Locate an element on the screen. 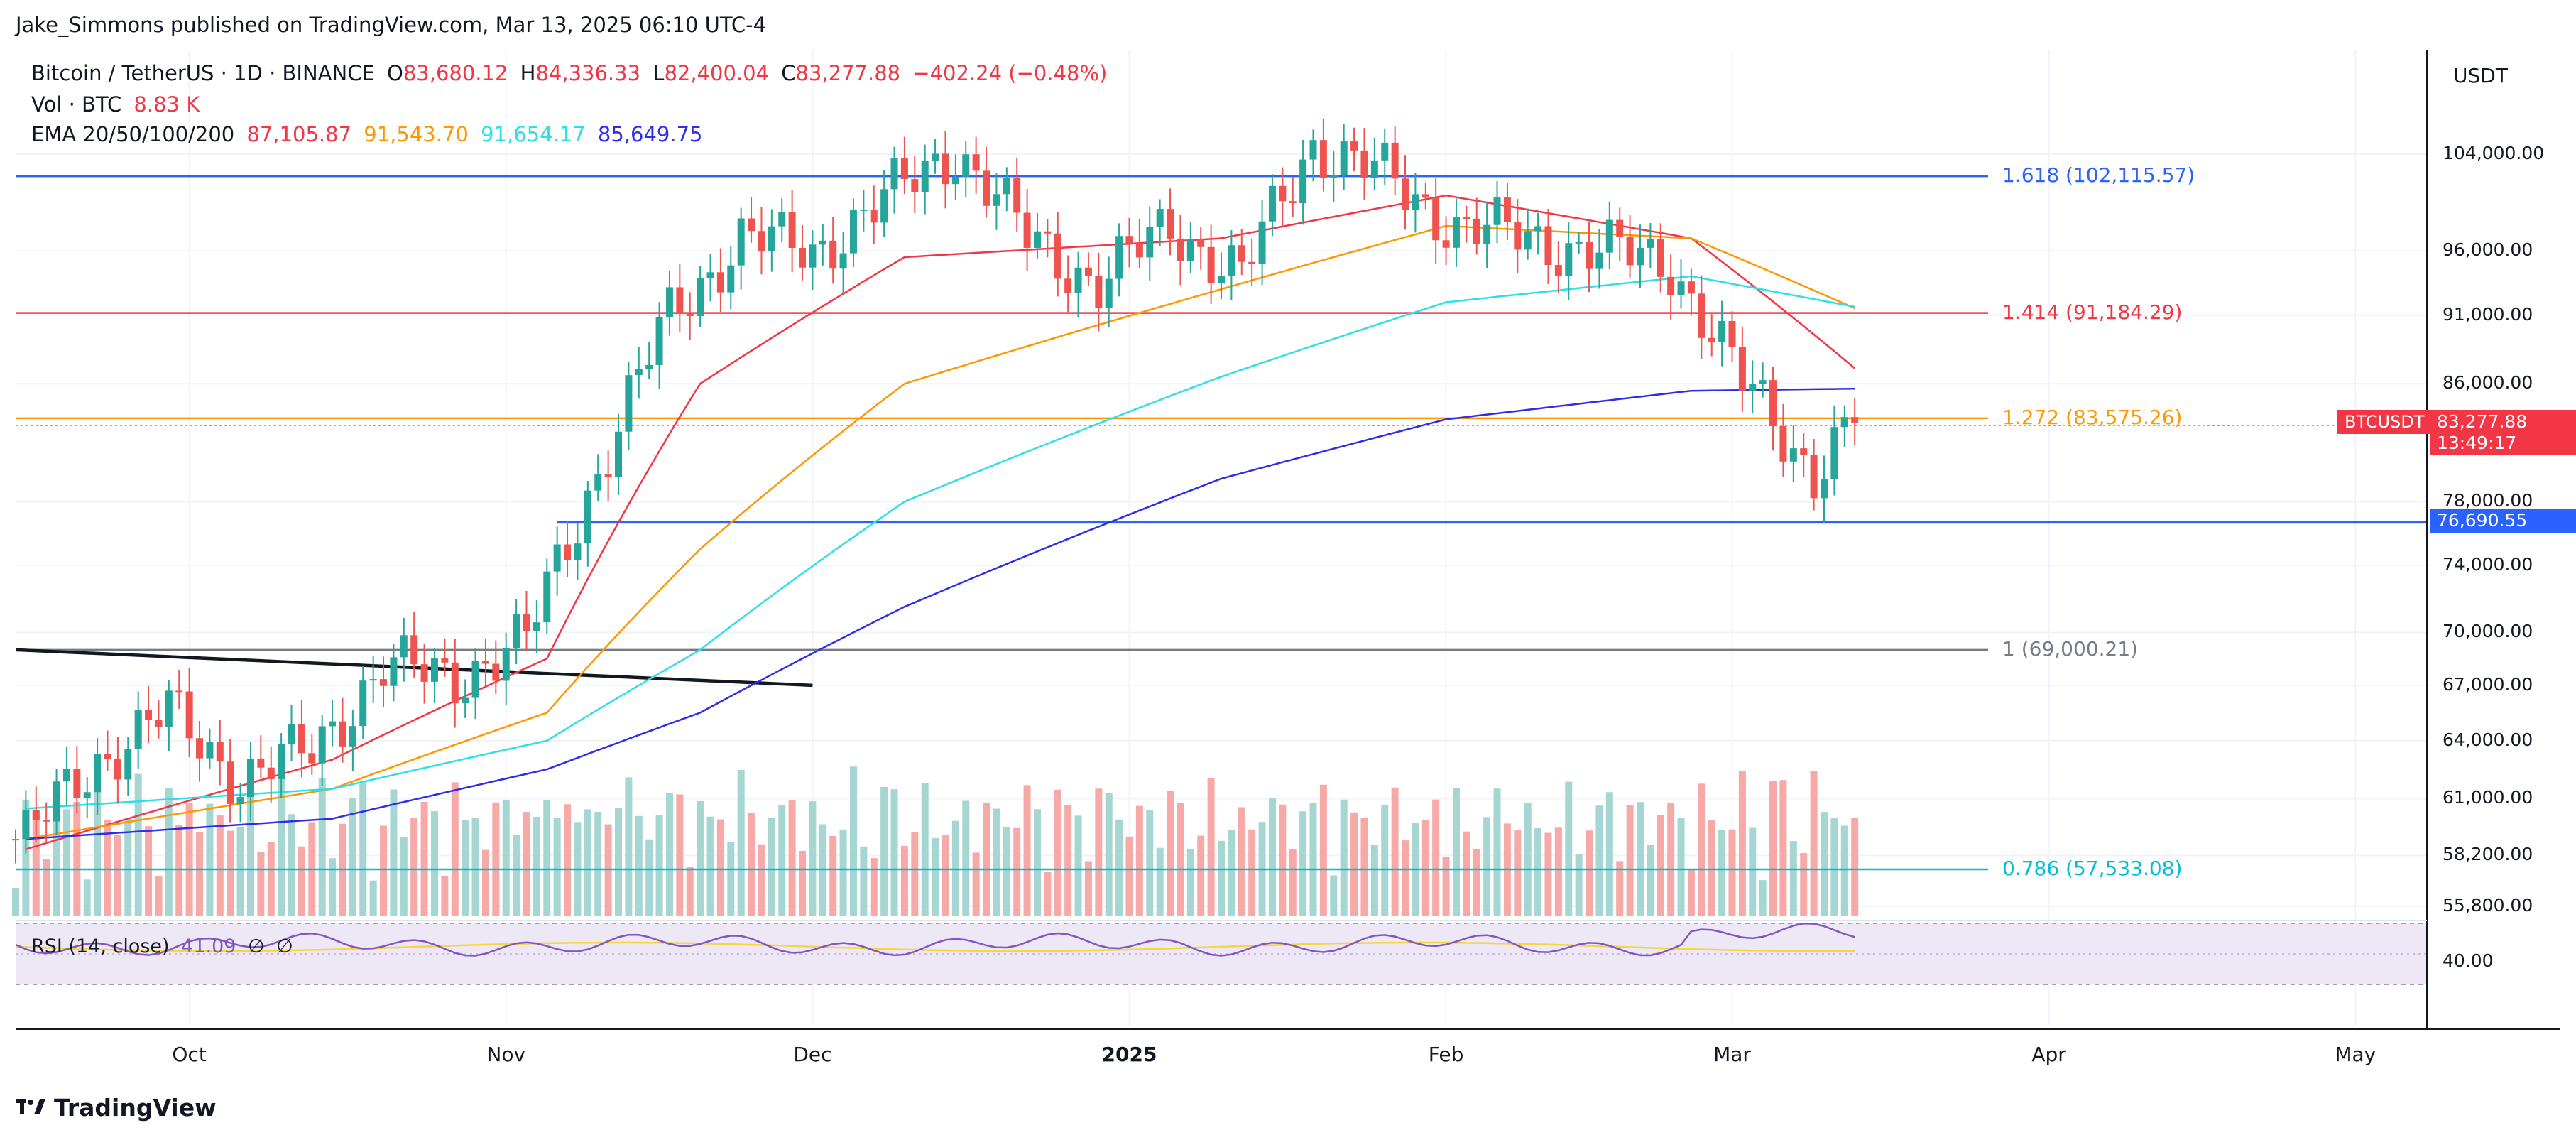 The height and width of the screenshot is (1140, 2576). close-label: C is located at coordinates (788, 73).